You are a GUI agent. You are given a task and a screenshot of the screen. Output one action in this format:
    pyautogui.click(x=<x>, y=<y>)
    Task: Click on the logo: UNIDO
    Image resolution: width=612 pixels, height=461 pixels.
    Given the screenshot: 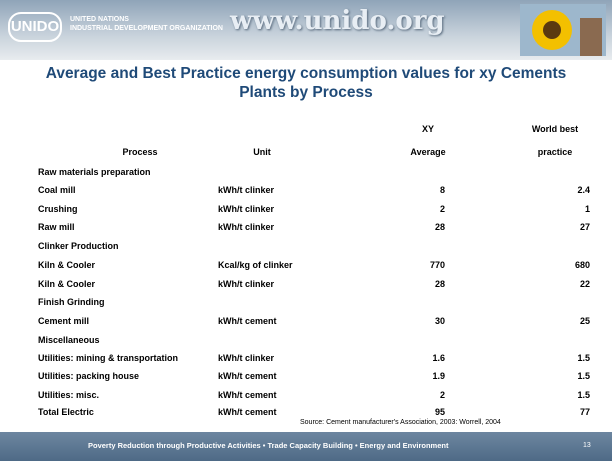 What is the action you would take?
    pyautogui.click(x=35, y=27)
    